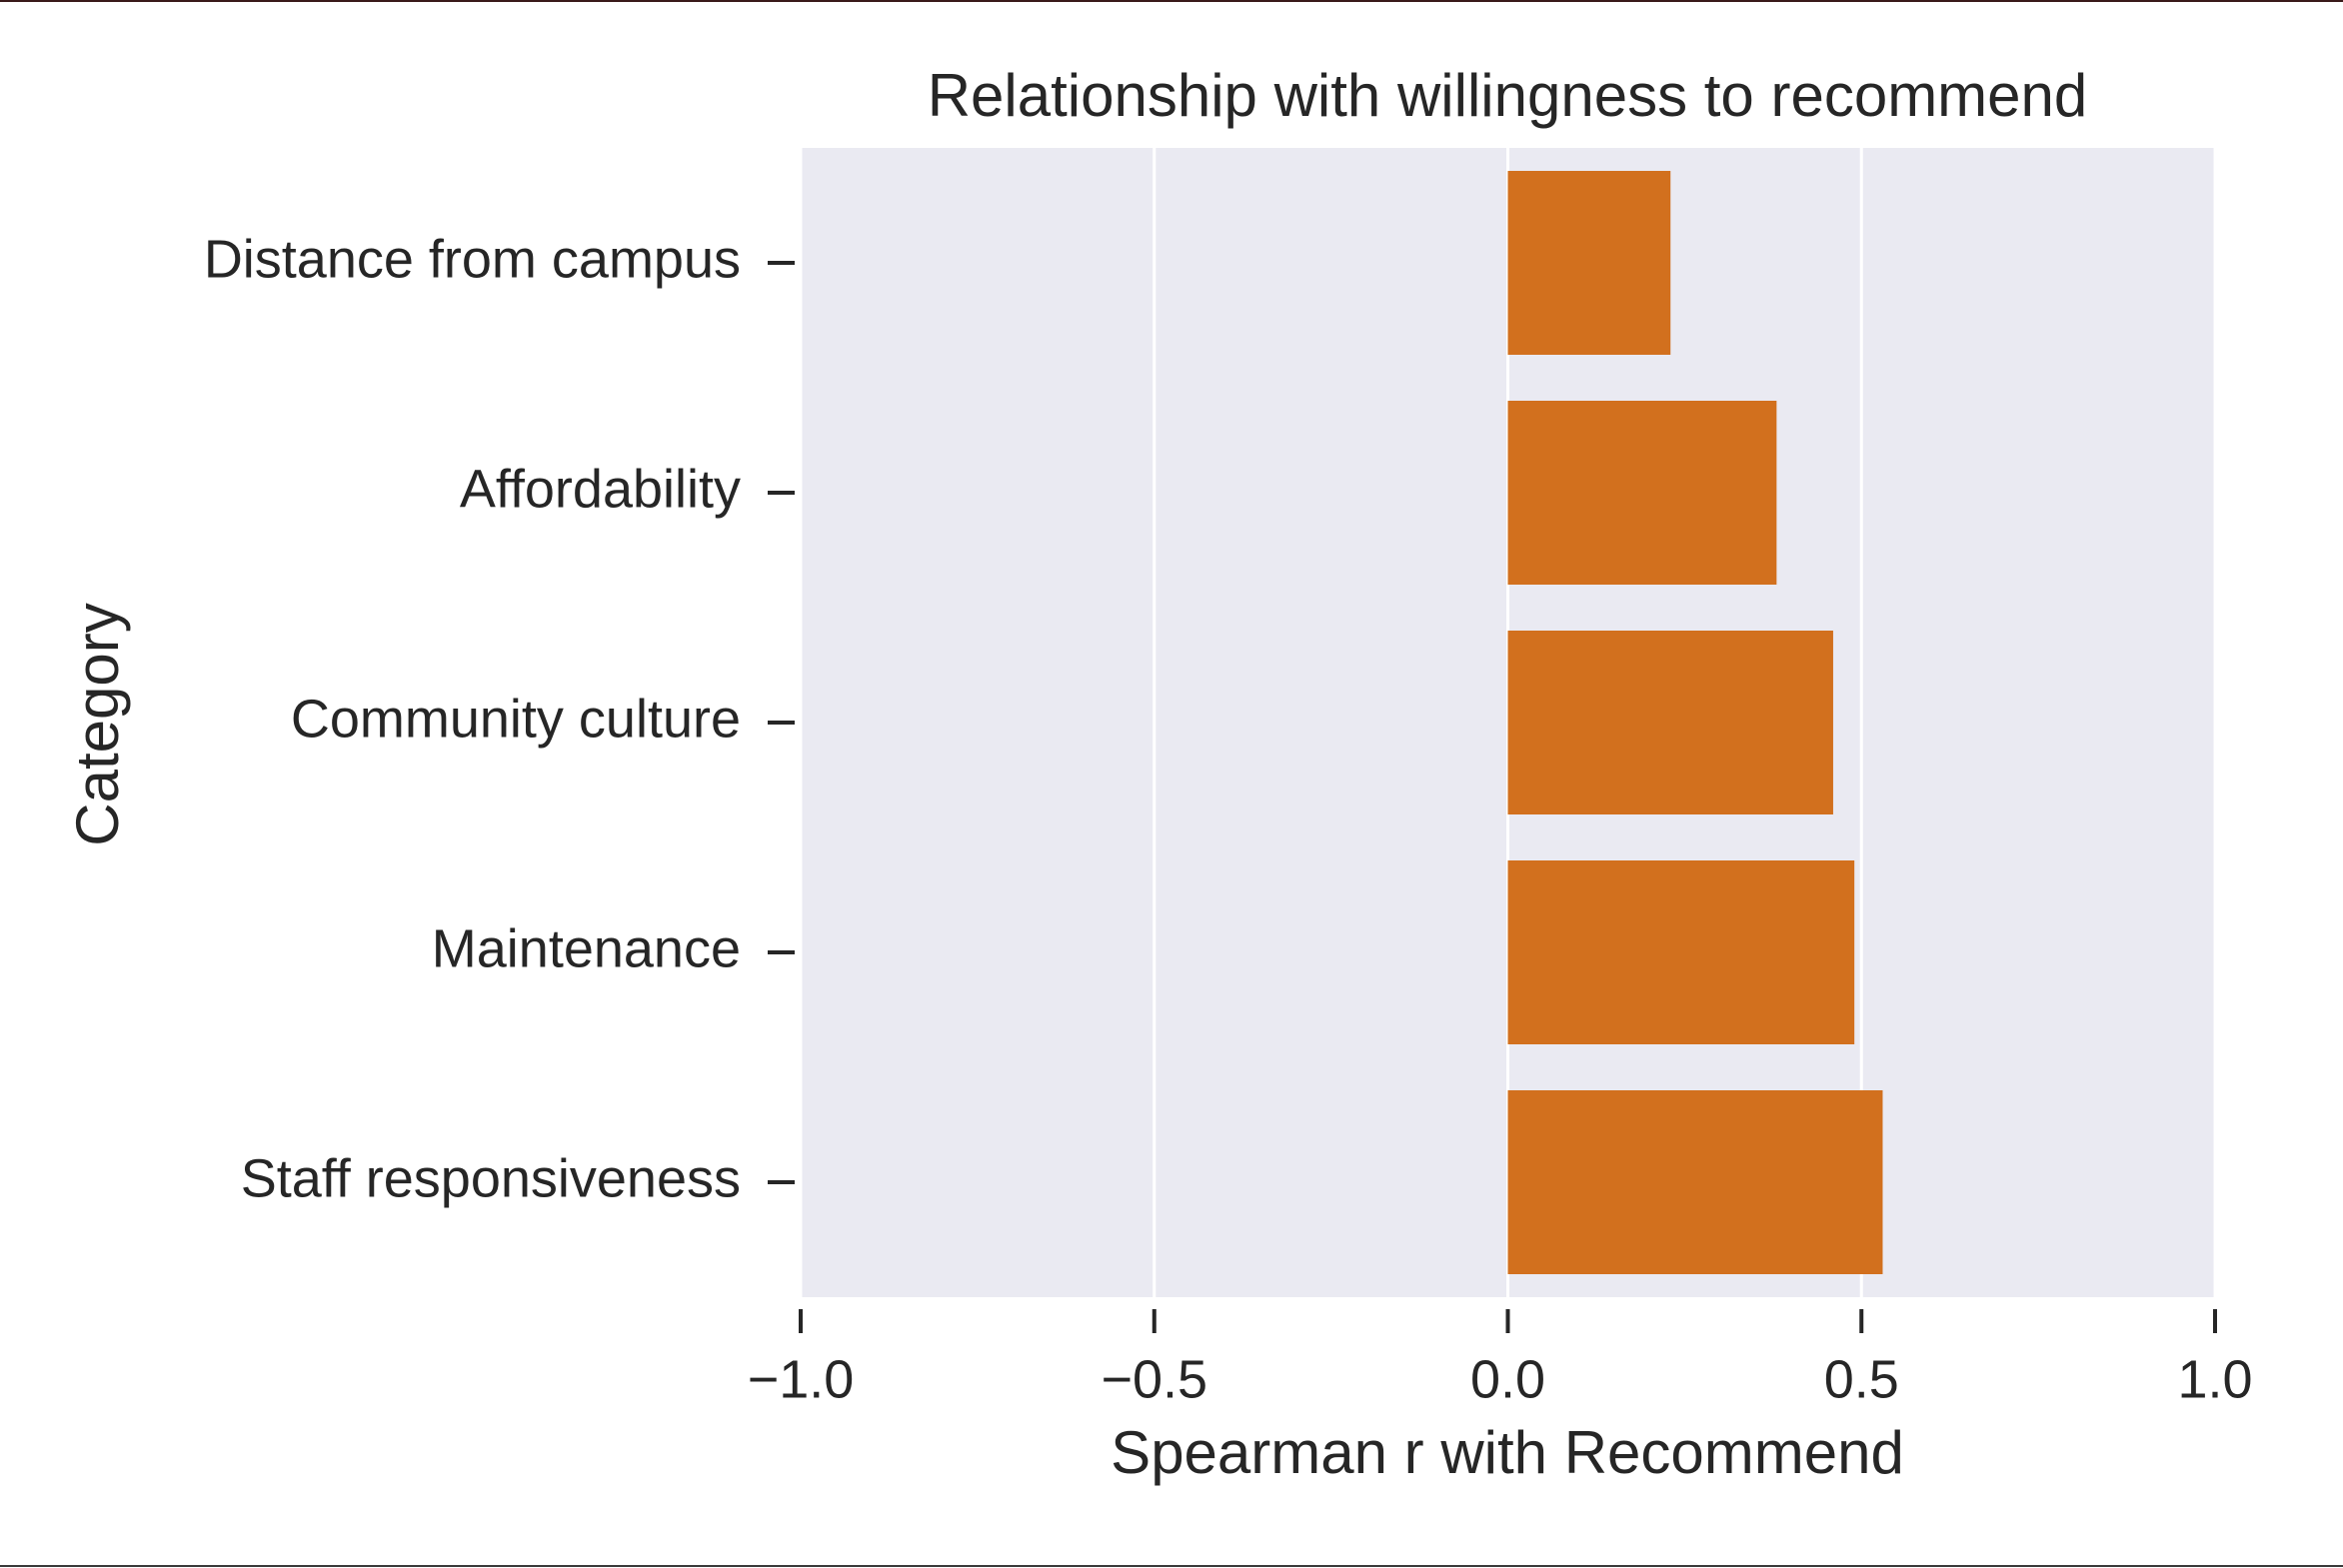 The width and height of the screenshot is (2343, 1568). Describe the element at coordinates (491, 1178) in the screenshot. I see `y-tick-label: Staff responsiveness` at that location.